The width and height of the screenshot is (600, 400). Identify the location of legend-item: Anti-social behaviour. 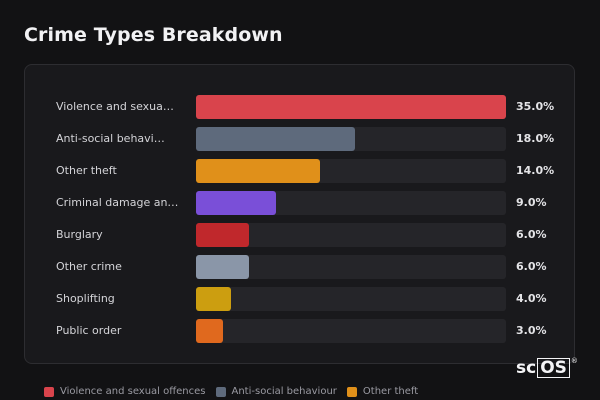
(276, 391).